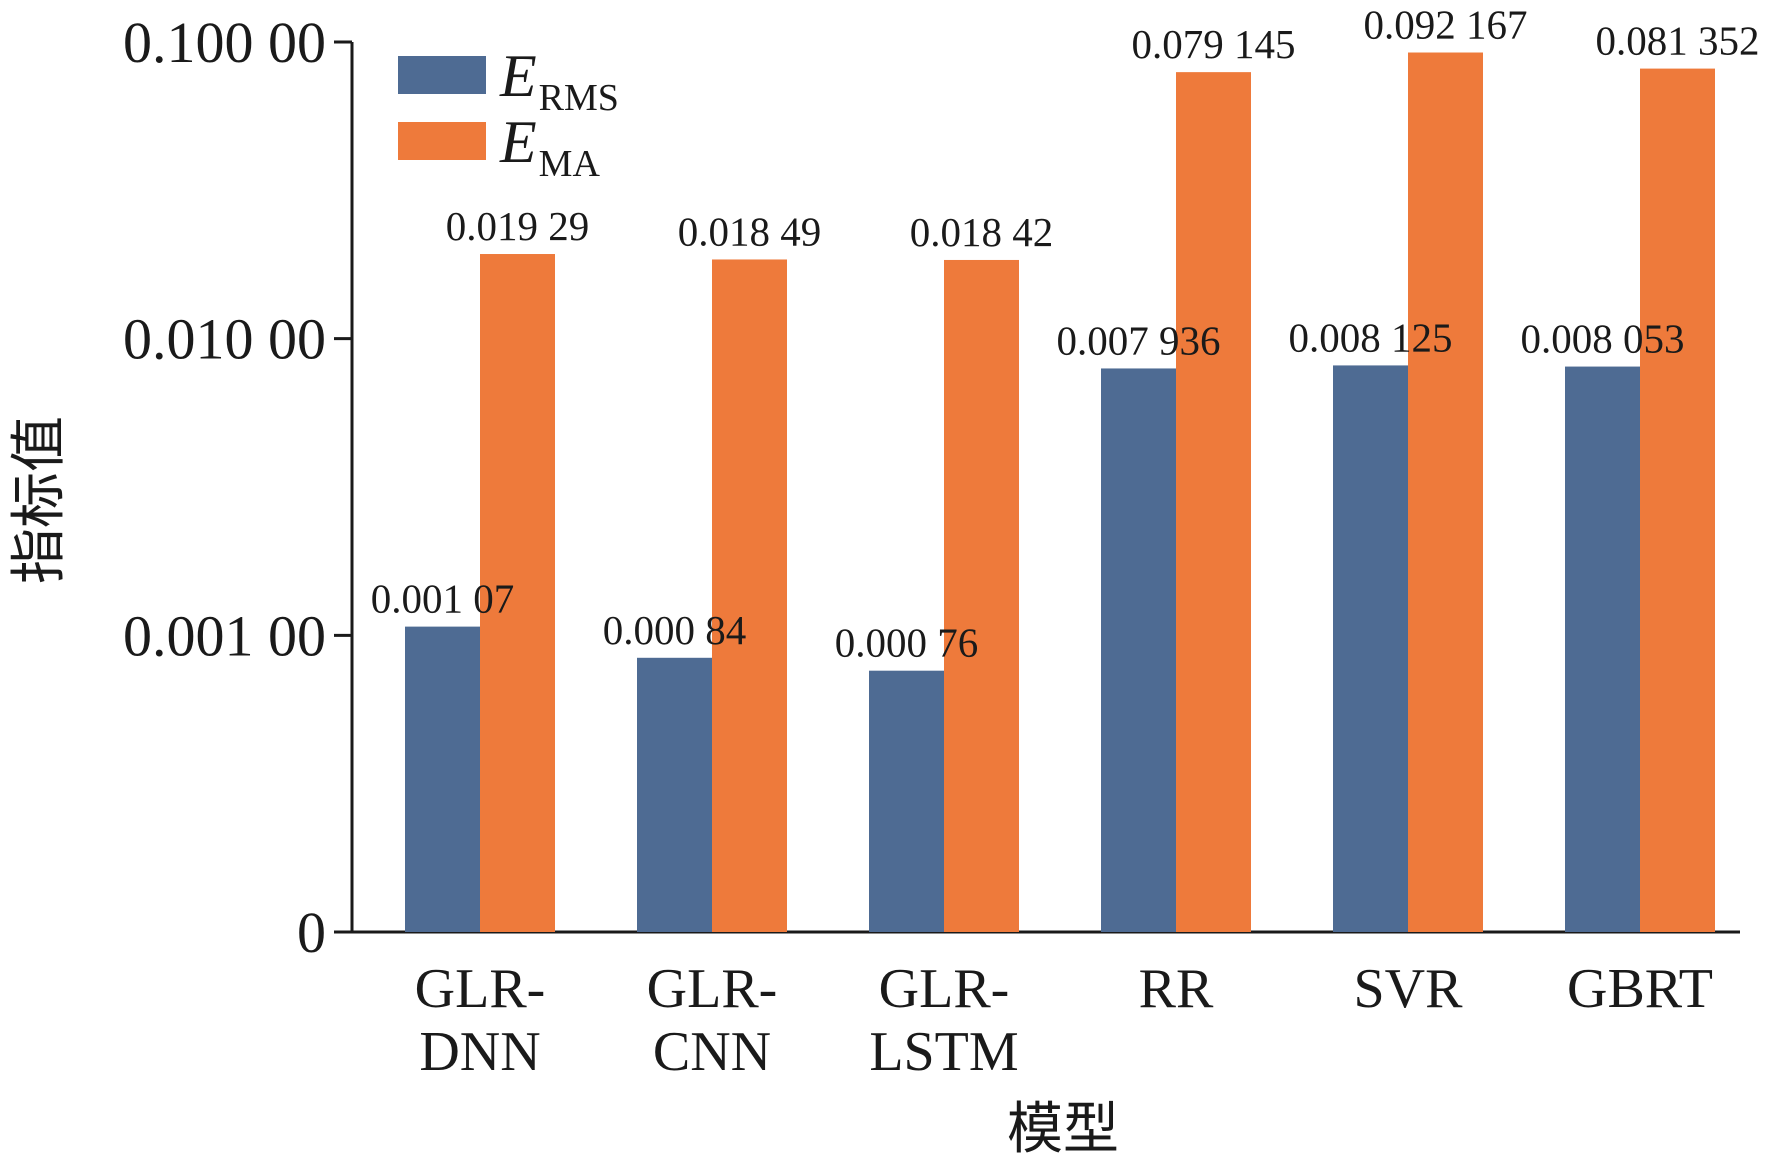 The height and width of the screenshot is (1166, 1790). What do you see at coordinates (750, 231) in the screenshot?
I see `data-label: 0.018 49` at bounding box center [750, 231].